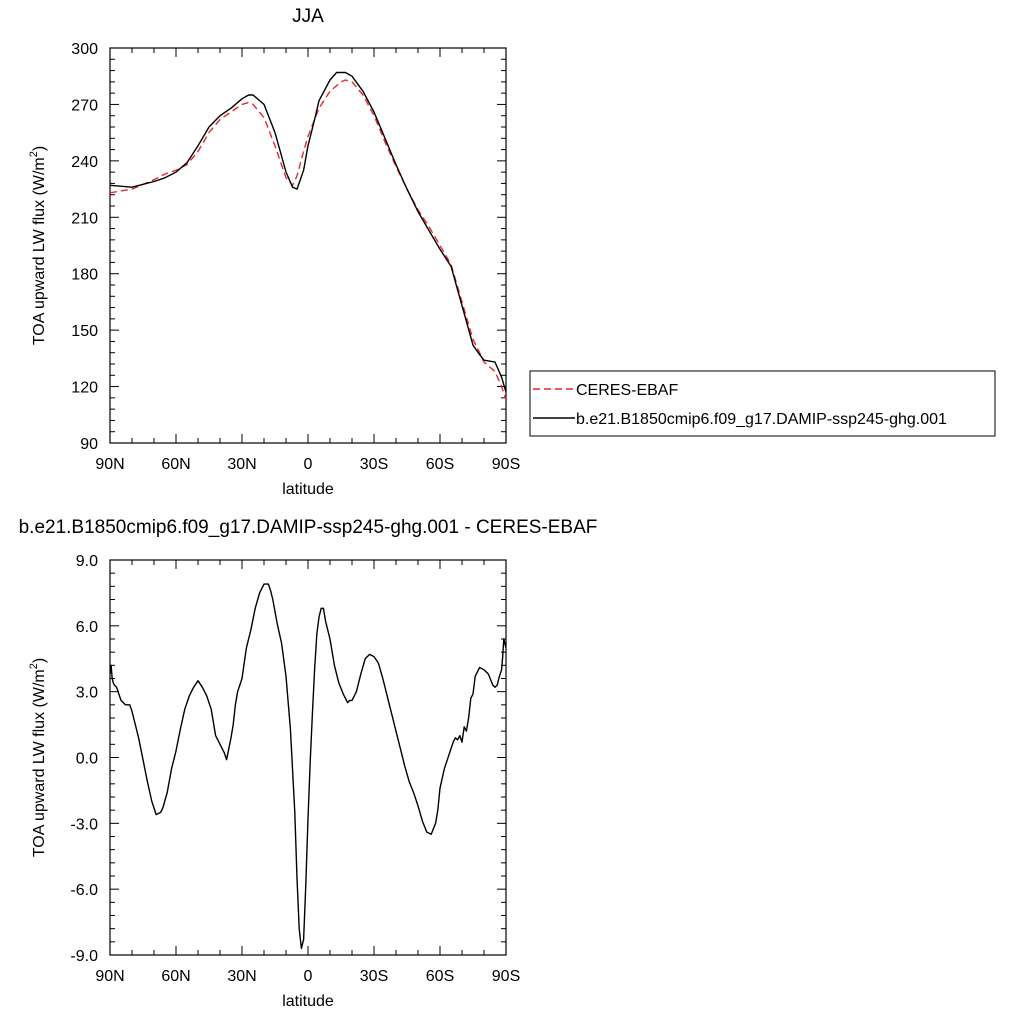 The height and width of the screenshot is (1024, 1024). Describe the element at coordinates (84, 218) in the screenshot. I see `y-tick-label: 210` at that location.